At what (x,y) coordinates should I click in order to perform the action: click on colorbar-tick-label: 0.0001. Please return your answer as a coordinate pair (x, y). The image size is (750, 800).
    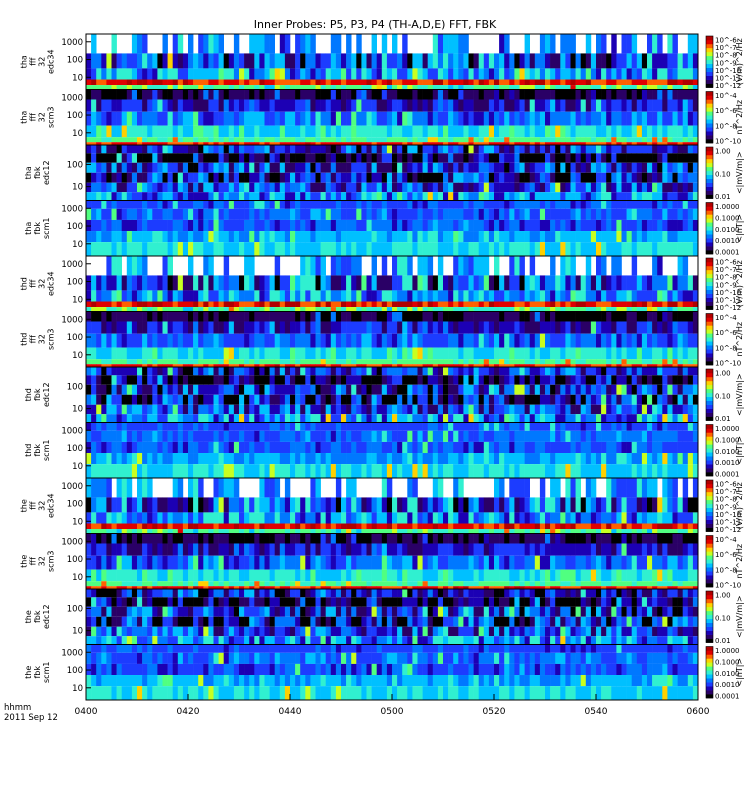
    Looking at the image, I should click on (727, 253).